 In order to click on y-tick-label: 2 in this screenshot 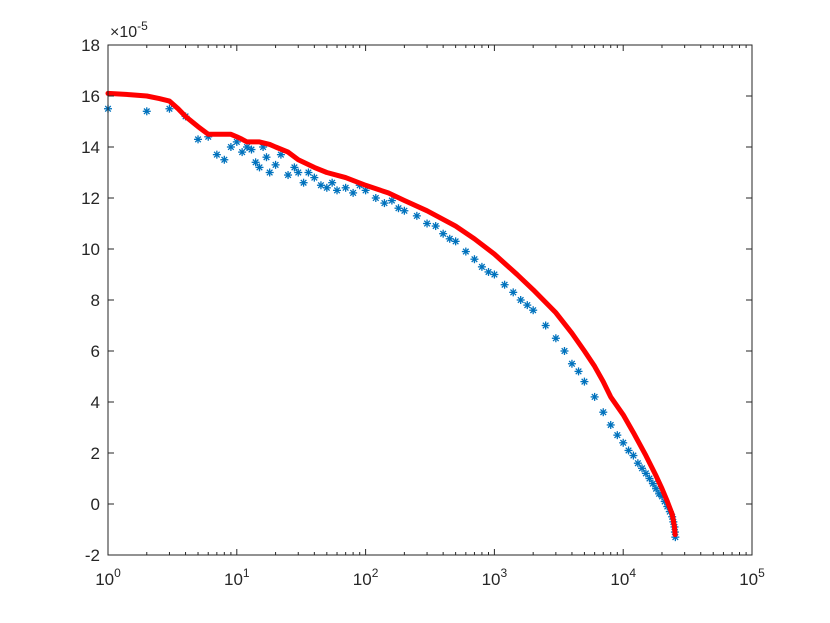, I will do `click(95, 453)`.